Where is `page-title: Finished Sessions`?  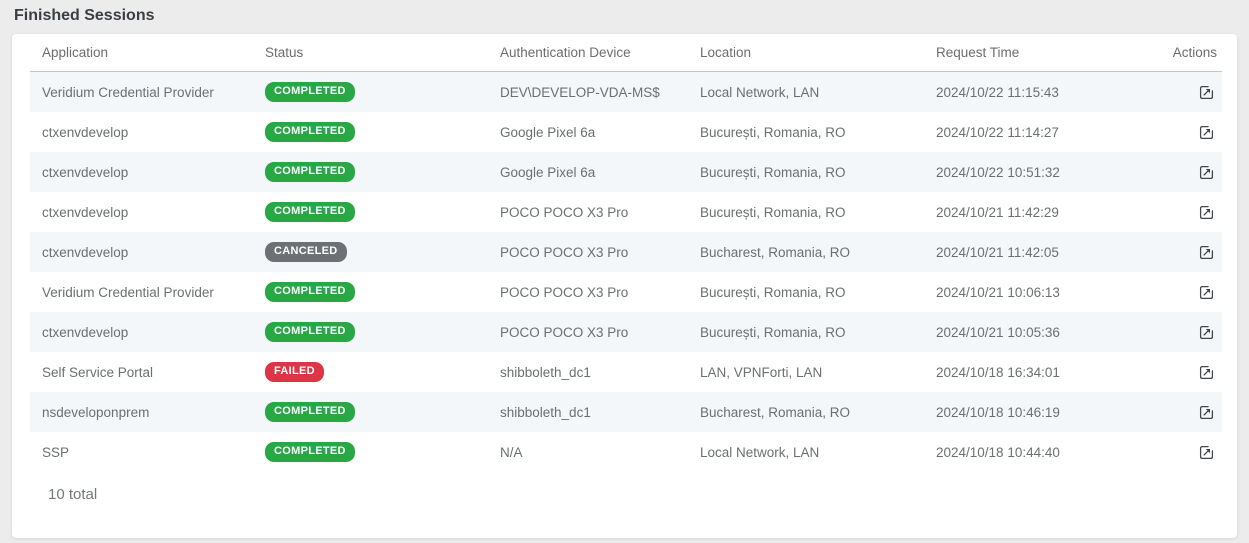
page-title: Finished Sessions is located at coordinates (84, 15).